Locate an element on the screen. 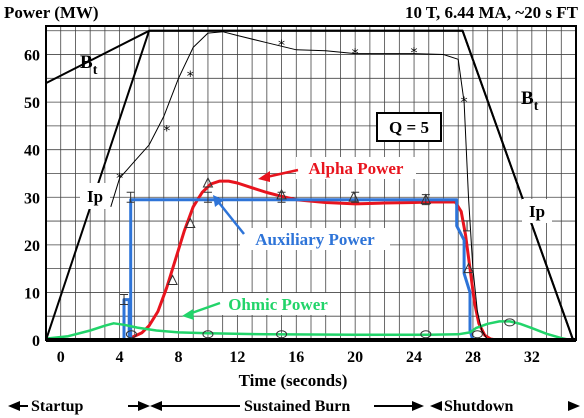  ohmic-pointer-arrowhead is located at coordinates (188, 314).